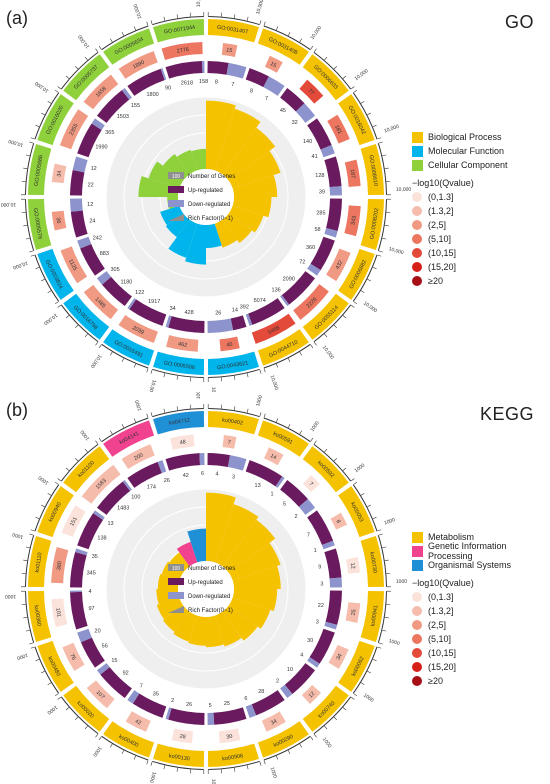  I want to click on gene-count-label: 15, so click(229, 50).